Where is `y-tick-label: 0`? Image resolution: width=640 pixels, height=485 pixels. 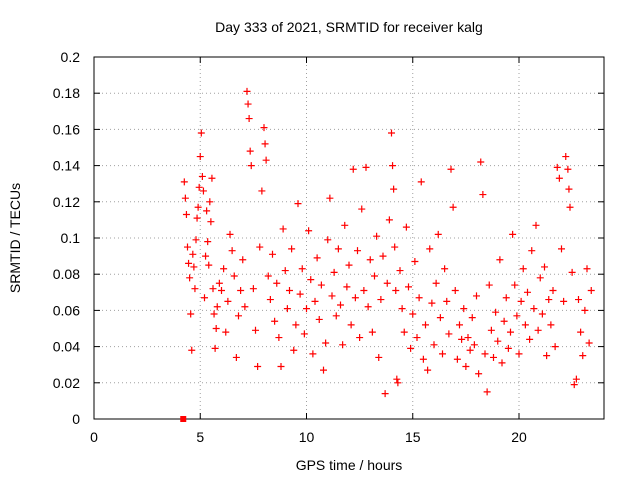 y-tick-label: 0 is located at coordinates (76, 419).